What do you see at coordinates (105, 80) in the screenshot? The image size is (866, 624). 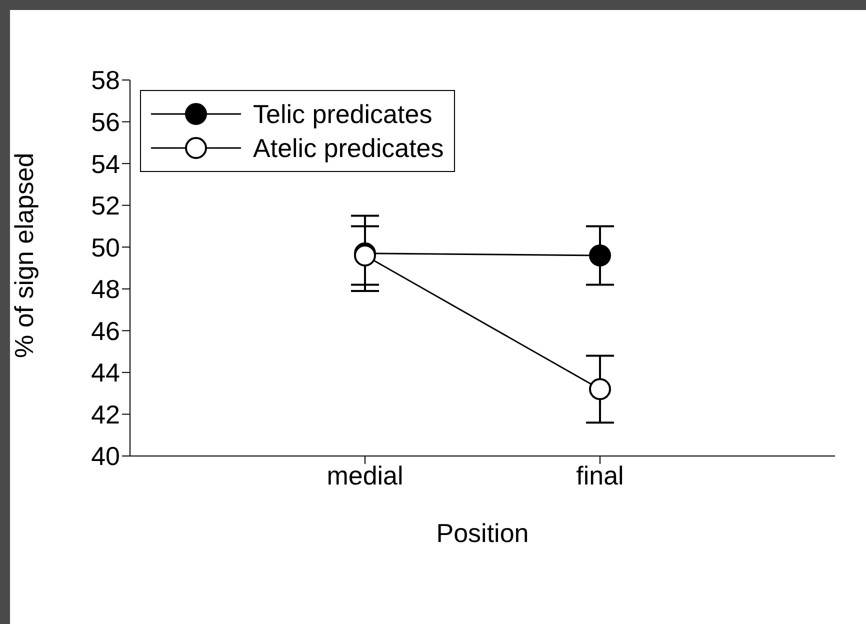 I see `y-tick-label: 58` at bounding box center [105, 80].